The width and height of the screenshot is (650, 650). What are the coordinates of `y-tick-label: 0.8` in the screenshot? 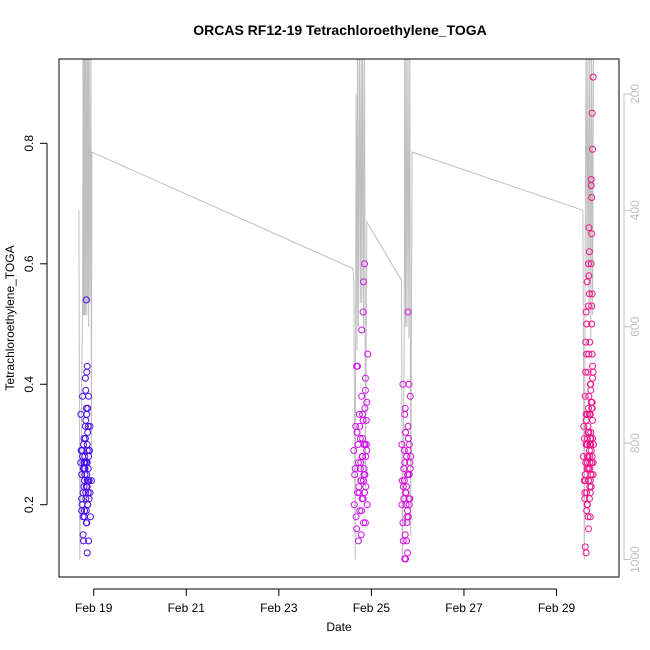 It's located at (29, 143).